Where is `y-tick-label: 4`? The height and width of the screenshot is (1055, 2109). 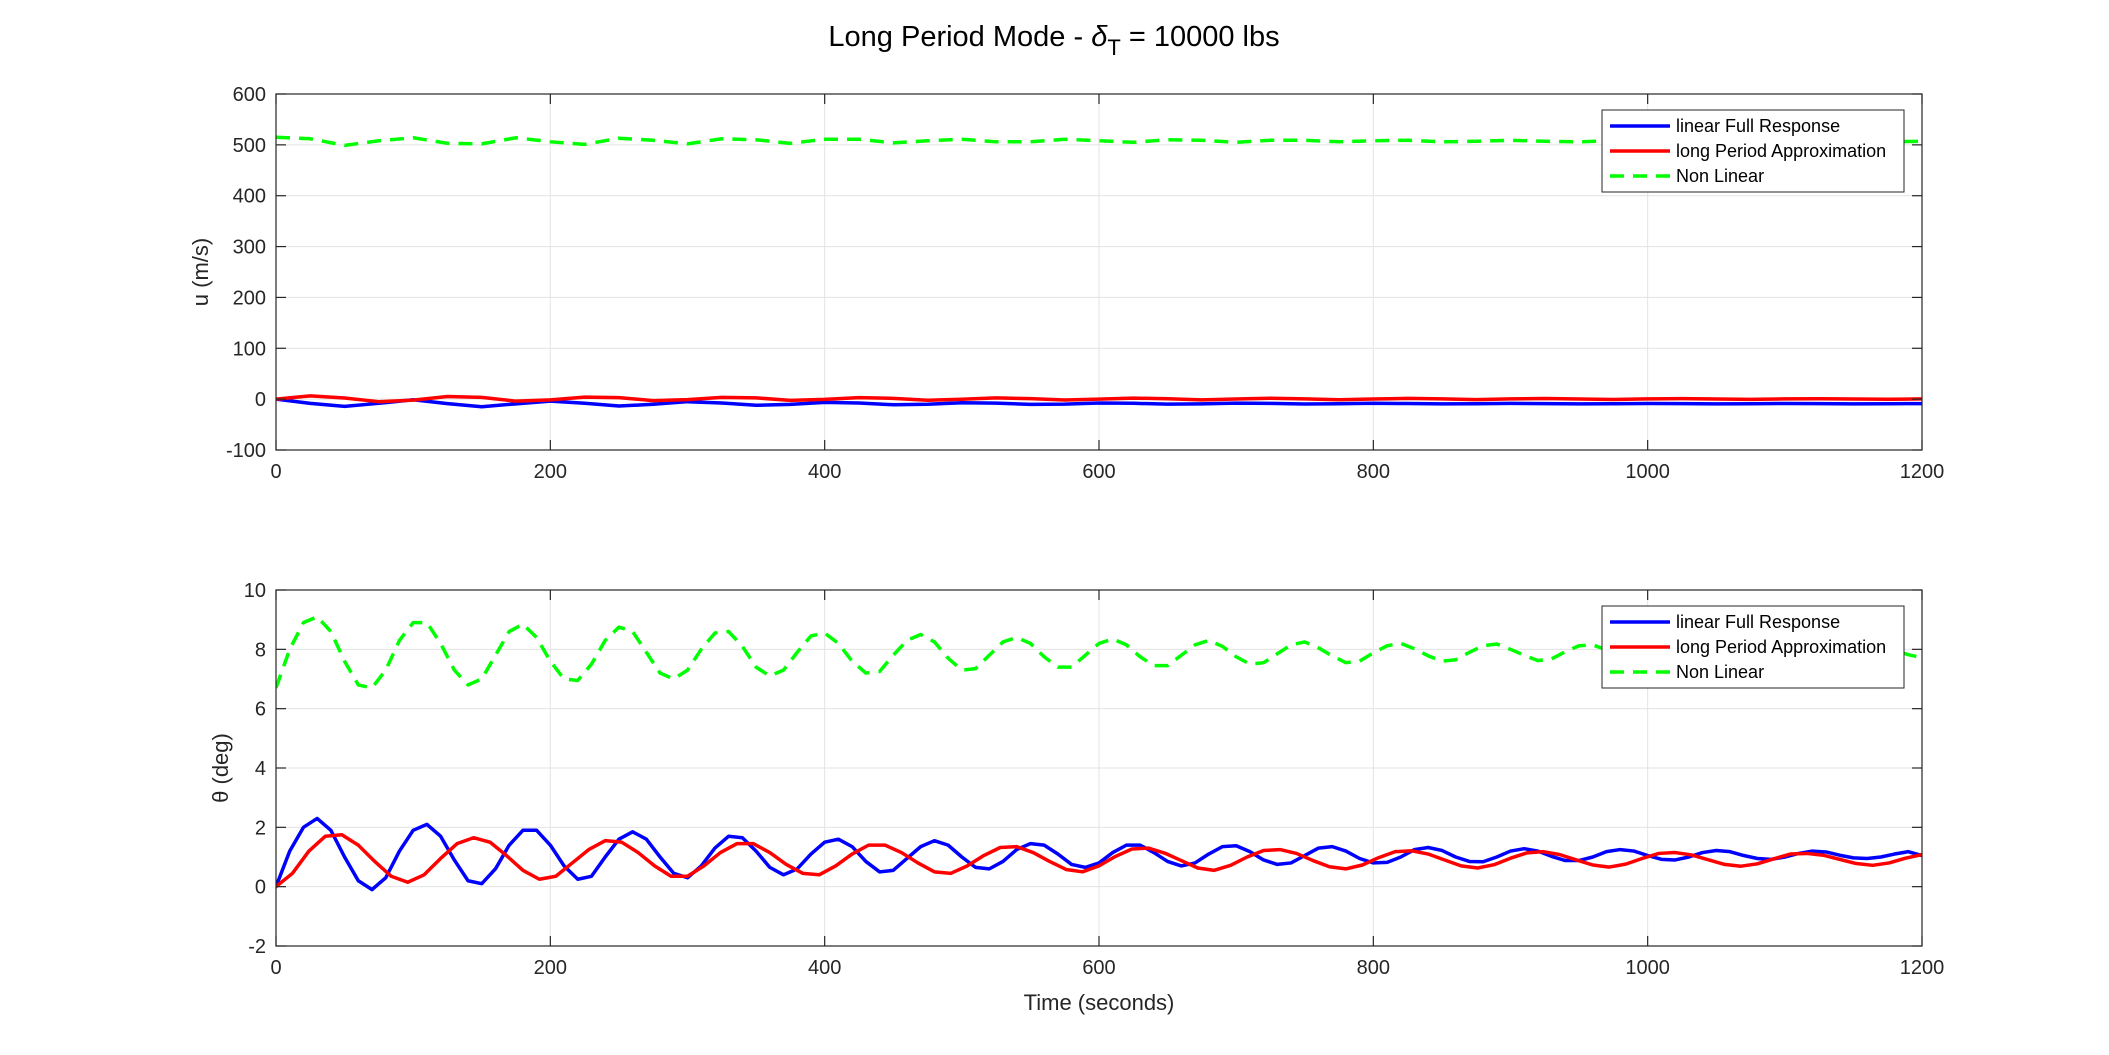
y-tick-label: 4 is located at coordinates (260, 769).